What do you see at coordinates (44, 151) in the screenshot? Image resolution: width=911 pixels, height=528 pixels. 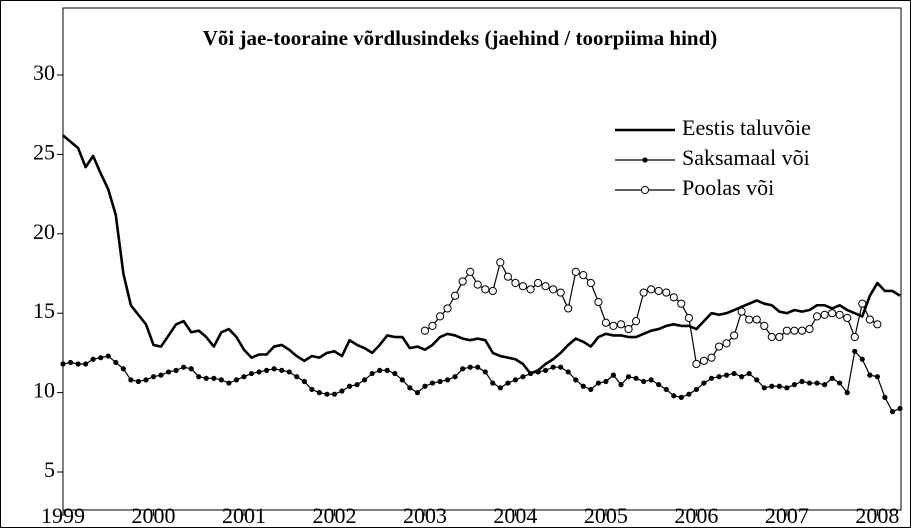 I see `y-tick-label: 25` at bounding box center [44, 151].